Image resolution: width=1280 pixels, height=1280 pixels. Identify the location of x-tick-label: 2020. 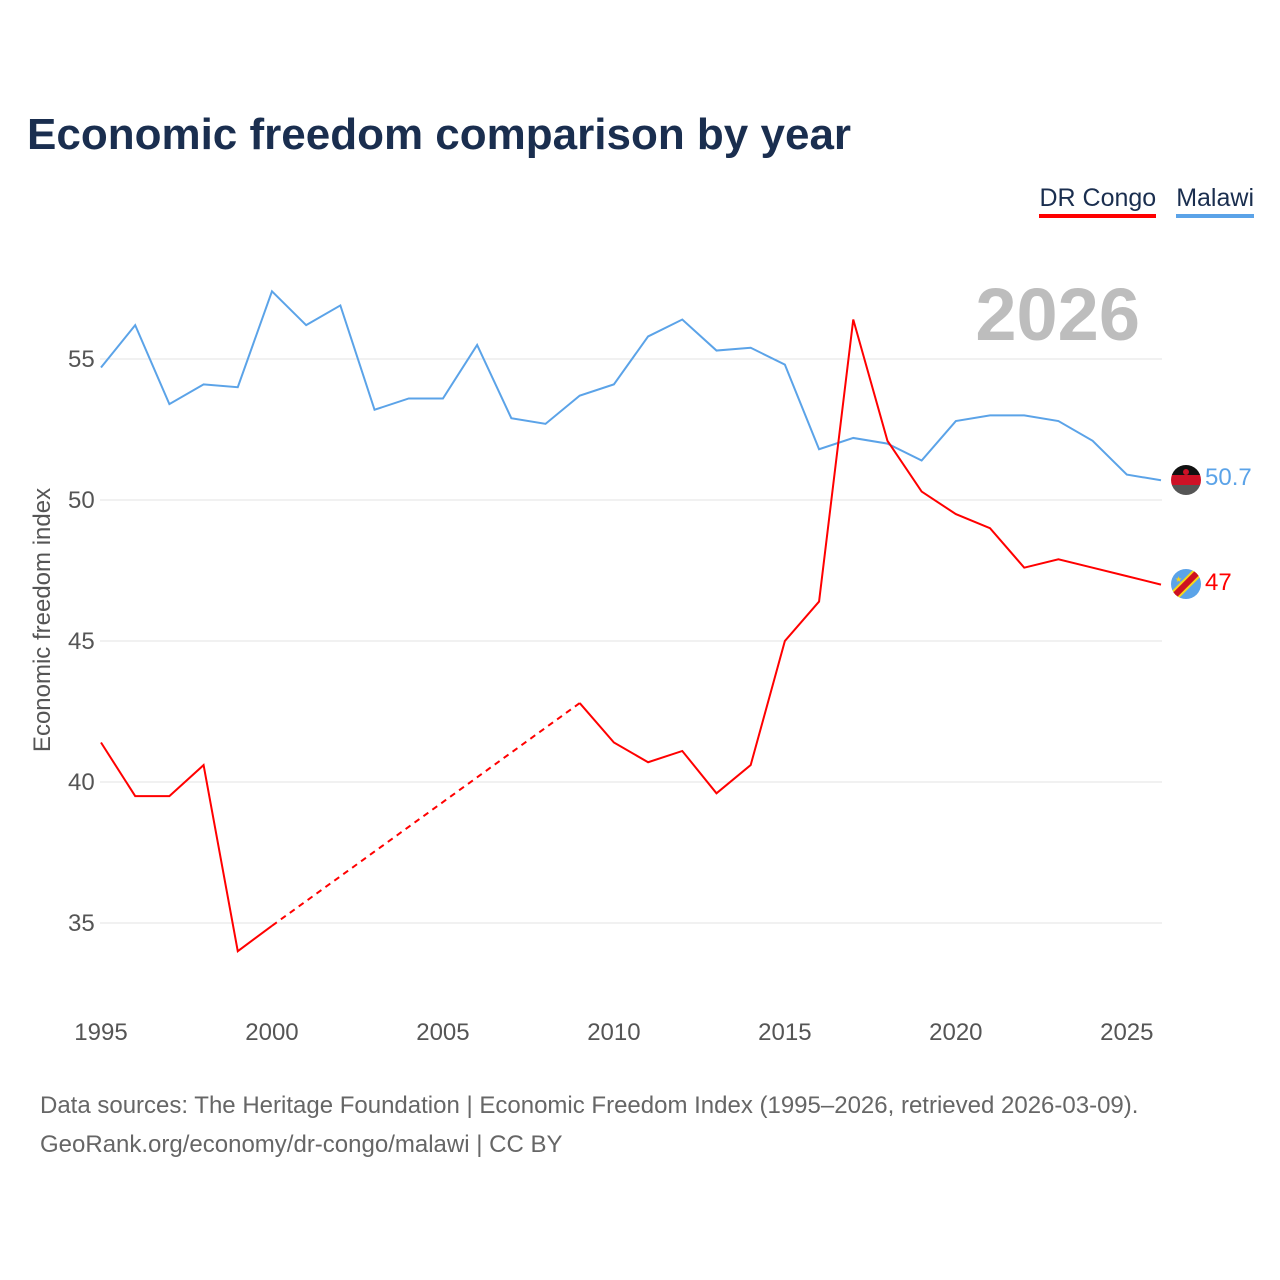
(955, 1032).